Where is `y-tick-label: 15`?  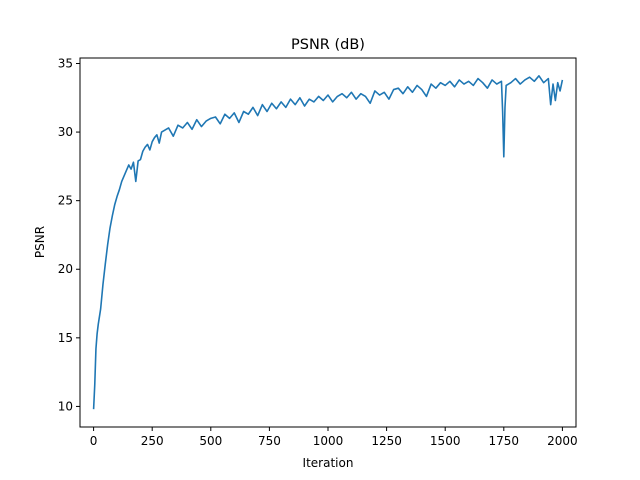
y-tick-label: 15 is located at coordinates (65, 338).